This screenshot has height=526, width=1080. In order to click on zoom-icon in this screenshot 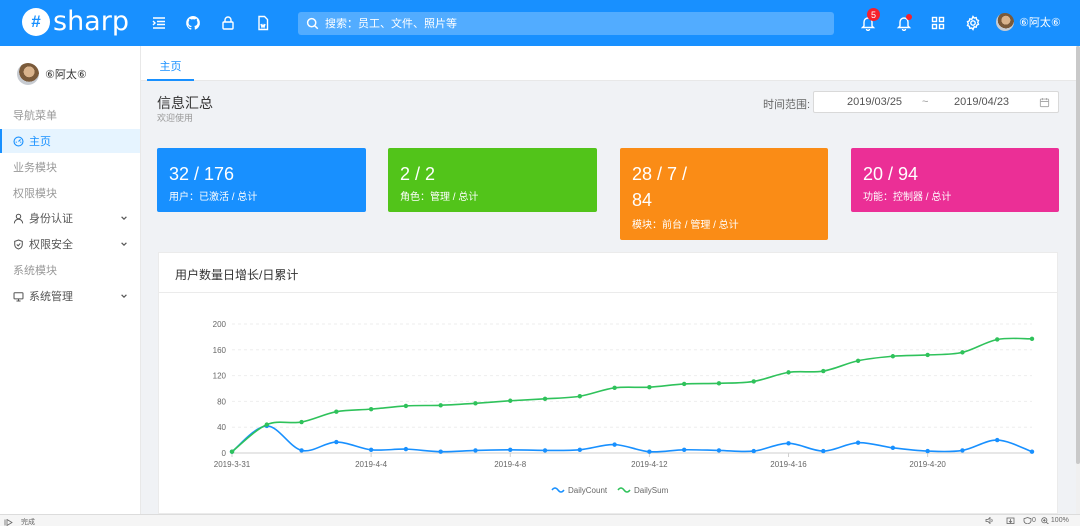, I will do `click(1045, 520)`.